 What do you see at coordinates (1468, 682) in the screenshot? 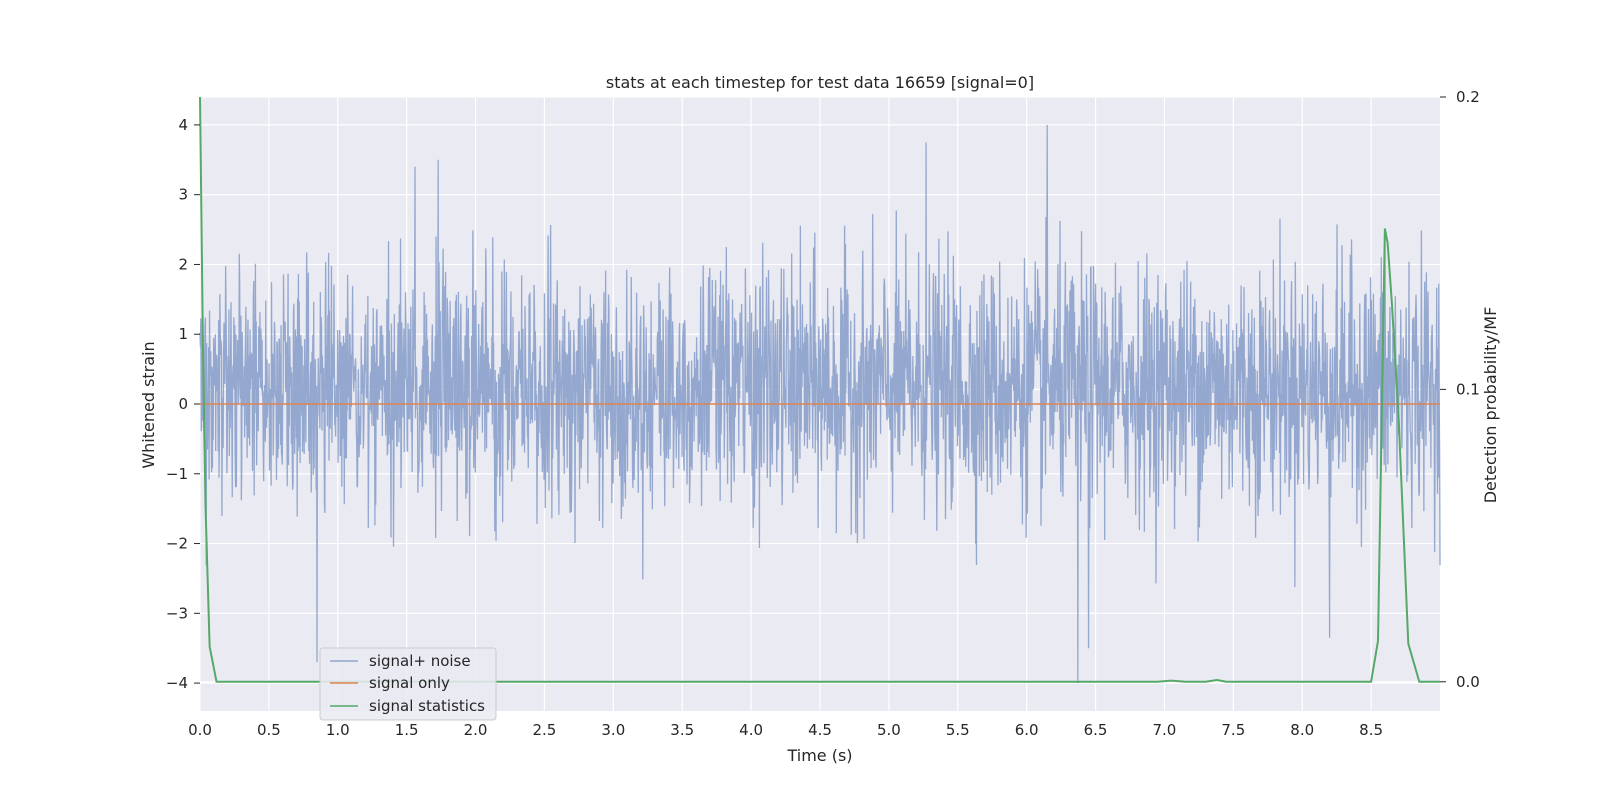
I see `y2-tick-label: 0.0` at bounding box center [1468, 682].